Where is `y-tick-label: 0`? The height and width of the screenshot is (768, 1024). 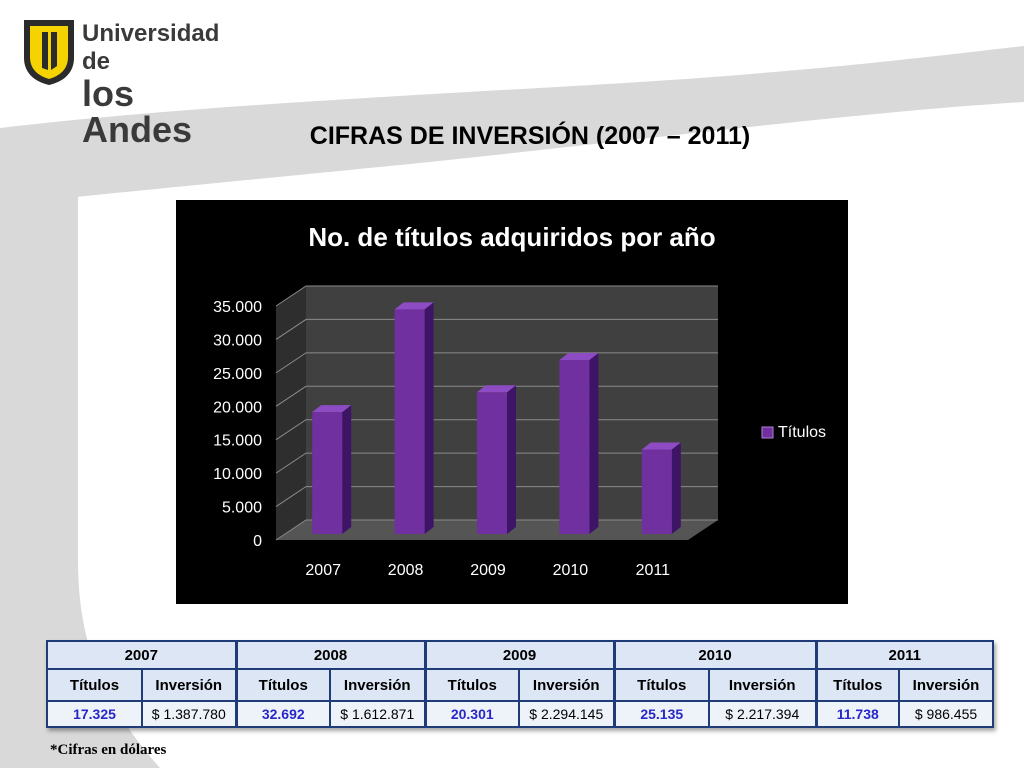
y-tick-label: 0 is located at coordinates (257, 541).